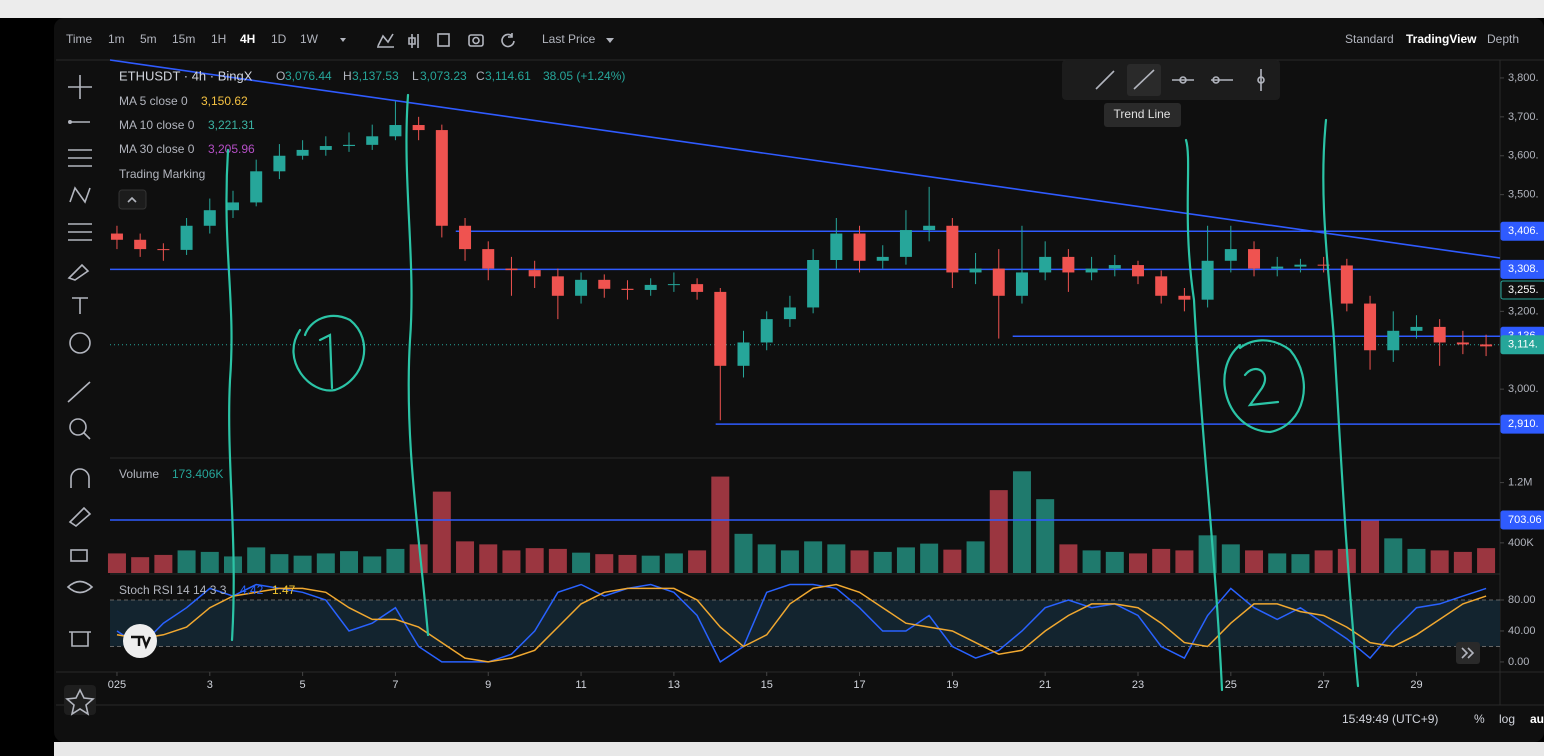 This screenshot has height=756, width=1544. Describe the element at coordinates (767, 685) in the screenshot. I see `x-tick-label: 15` at that location.